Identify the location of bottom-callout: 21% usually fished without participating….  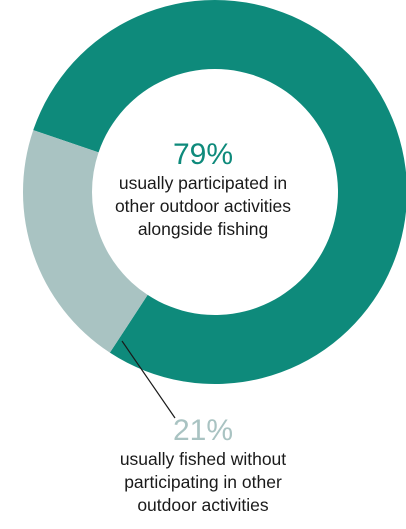
(203, 465).